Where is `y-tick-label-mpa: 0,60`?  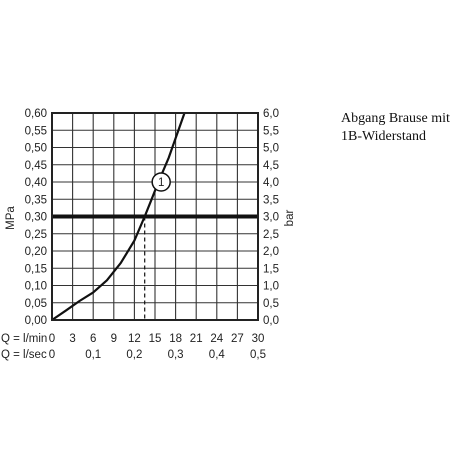 y-tick-label-mpa: 0,60 is located at coordinates (36, 114).